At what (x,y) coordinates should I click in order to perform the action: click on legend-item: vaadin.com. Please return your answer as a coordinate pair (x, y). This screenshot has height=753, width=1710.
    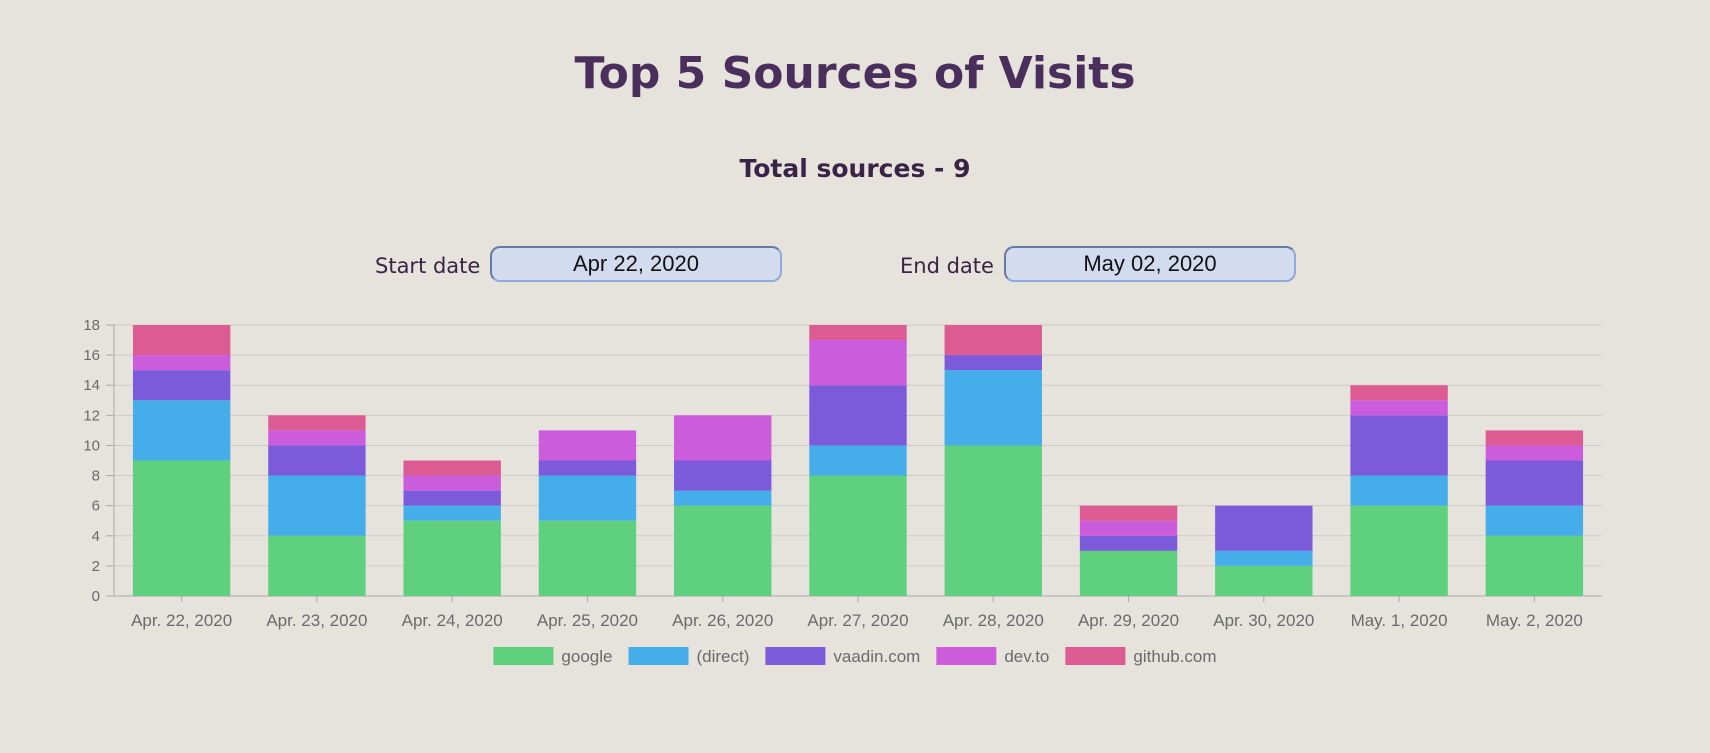
    Looking at the image, I should click on (842, 656).